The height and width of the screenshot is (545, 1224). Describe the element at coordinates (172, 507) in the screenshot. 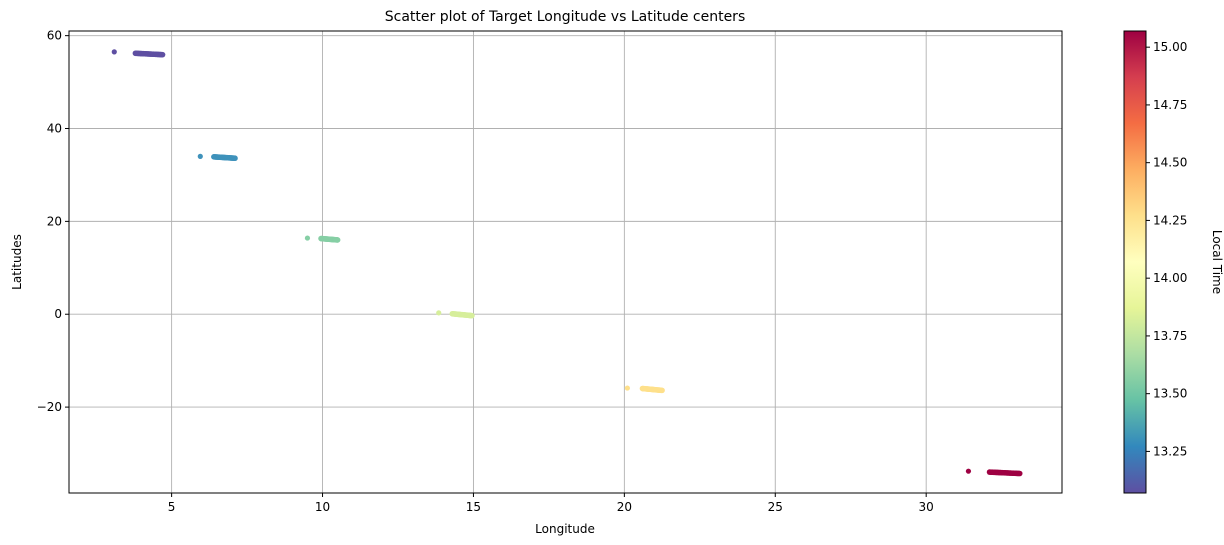

I see `x-tick-label: 5` at that location.